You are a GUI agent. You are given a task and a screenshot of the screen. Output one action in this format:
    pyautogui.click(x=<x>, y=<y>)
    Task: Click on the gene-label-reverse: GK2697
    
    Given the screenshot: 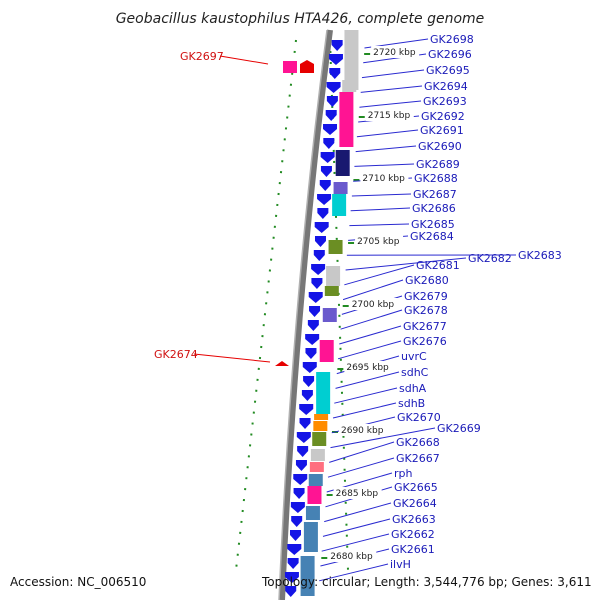 What is the action you would take?
    pyautogui.click(x=202, y=56)
    